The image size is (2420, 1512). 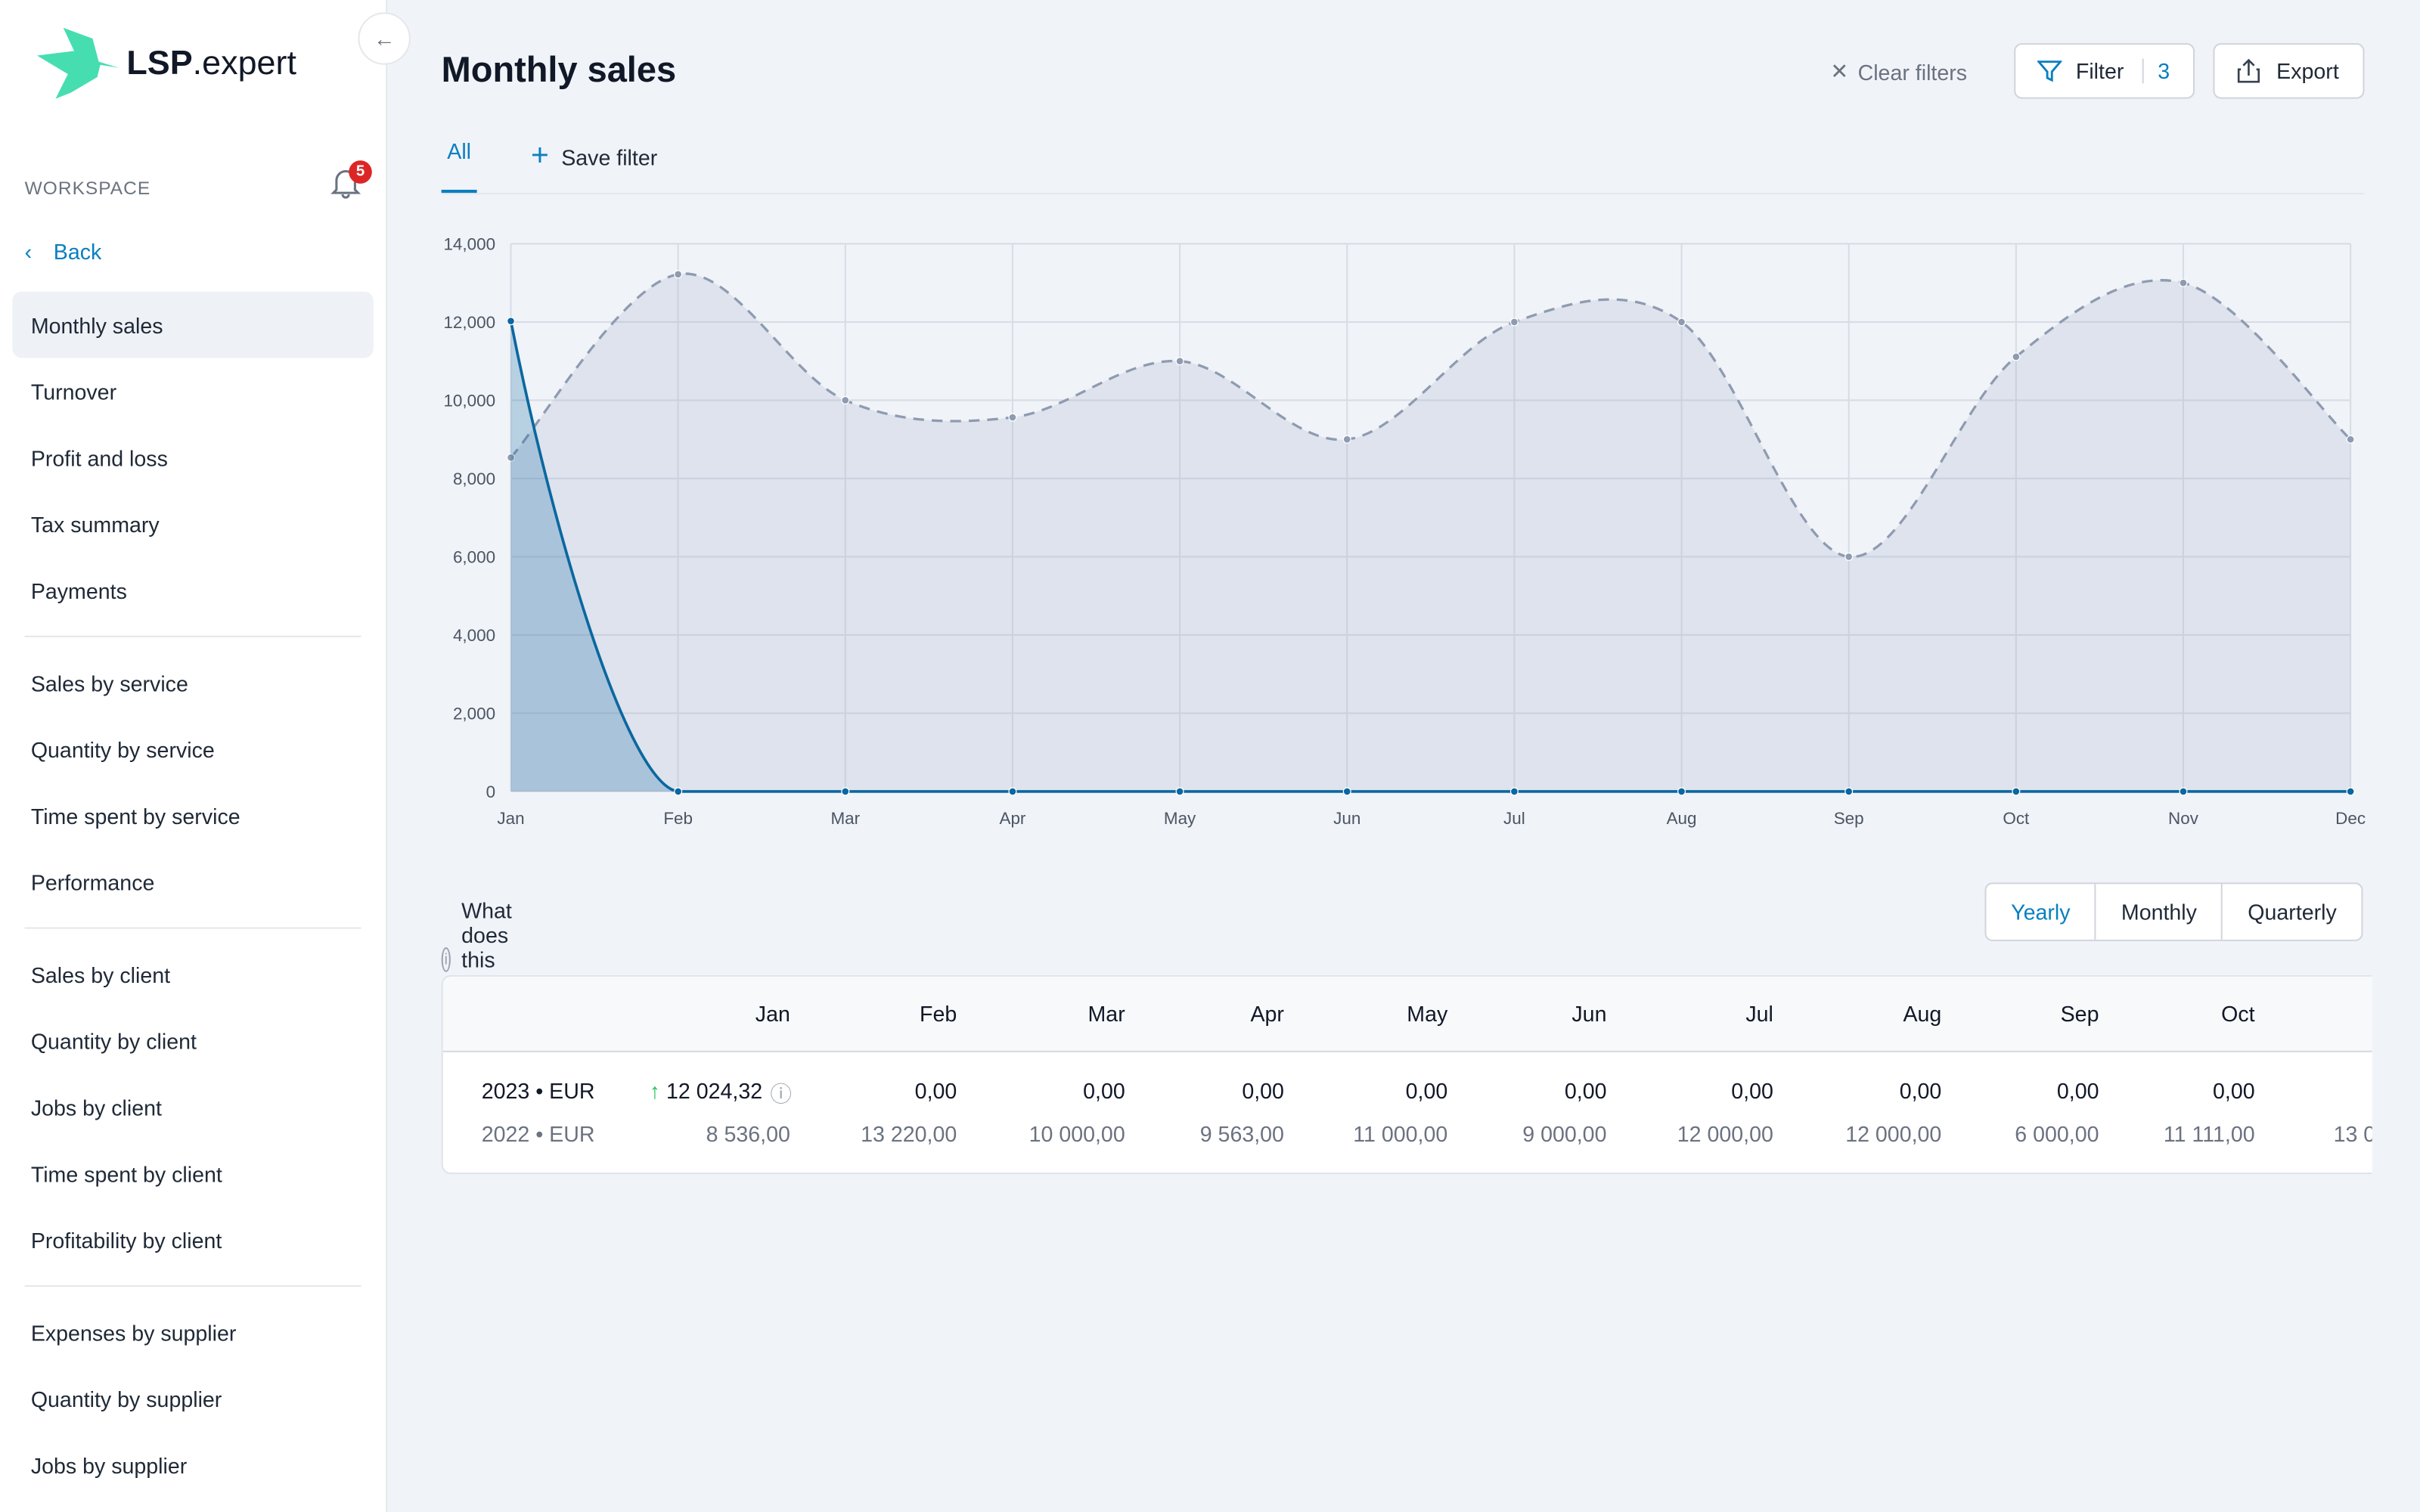 What do you see at coordinates (474, 478) in the screenshot?
I see `y-tick-label: 8,000` at bounding box center [474, 478].